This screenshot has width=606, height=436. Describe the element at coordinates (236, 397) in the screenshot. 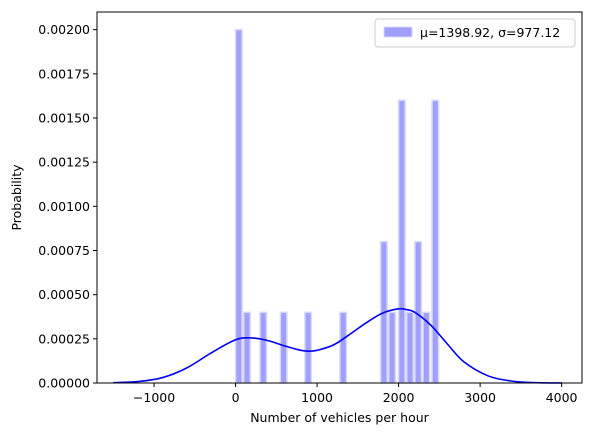

I see `x-tick-label: 0` at that location.